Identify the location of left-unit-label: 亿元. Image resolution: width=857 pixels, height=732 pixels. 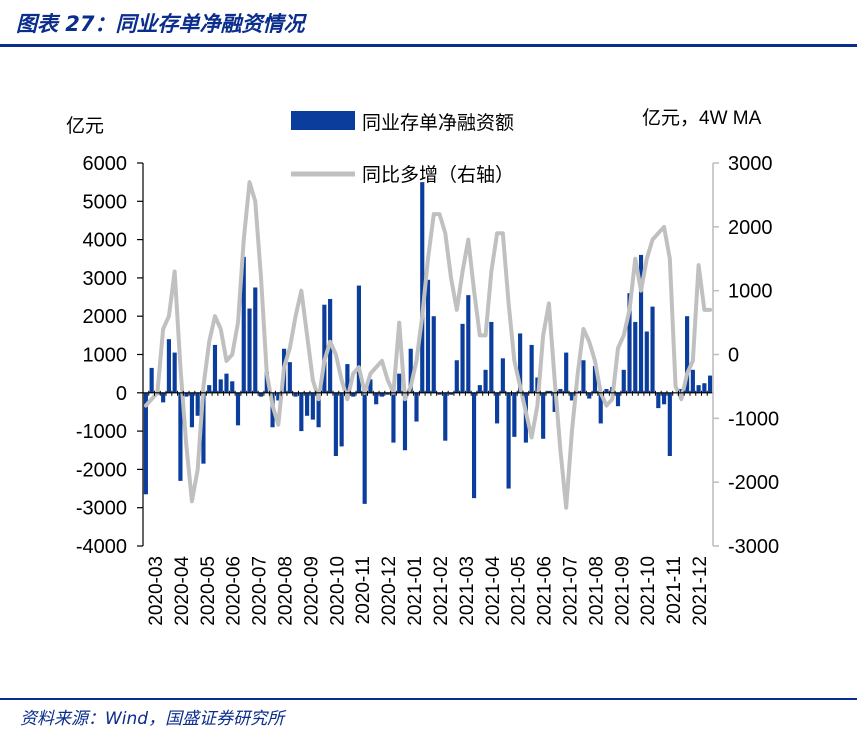
(85, 126).